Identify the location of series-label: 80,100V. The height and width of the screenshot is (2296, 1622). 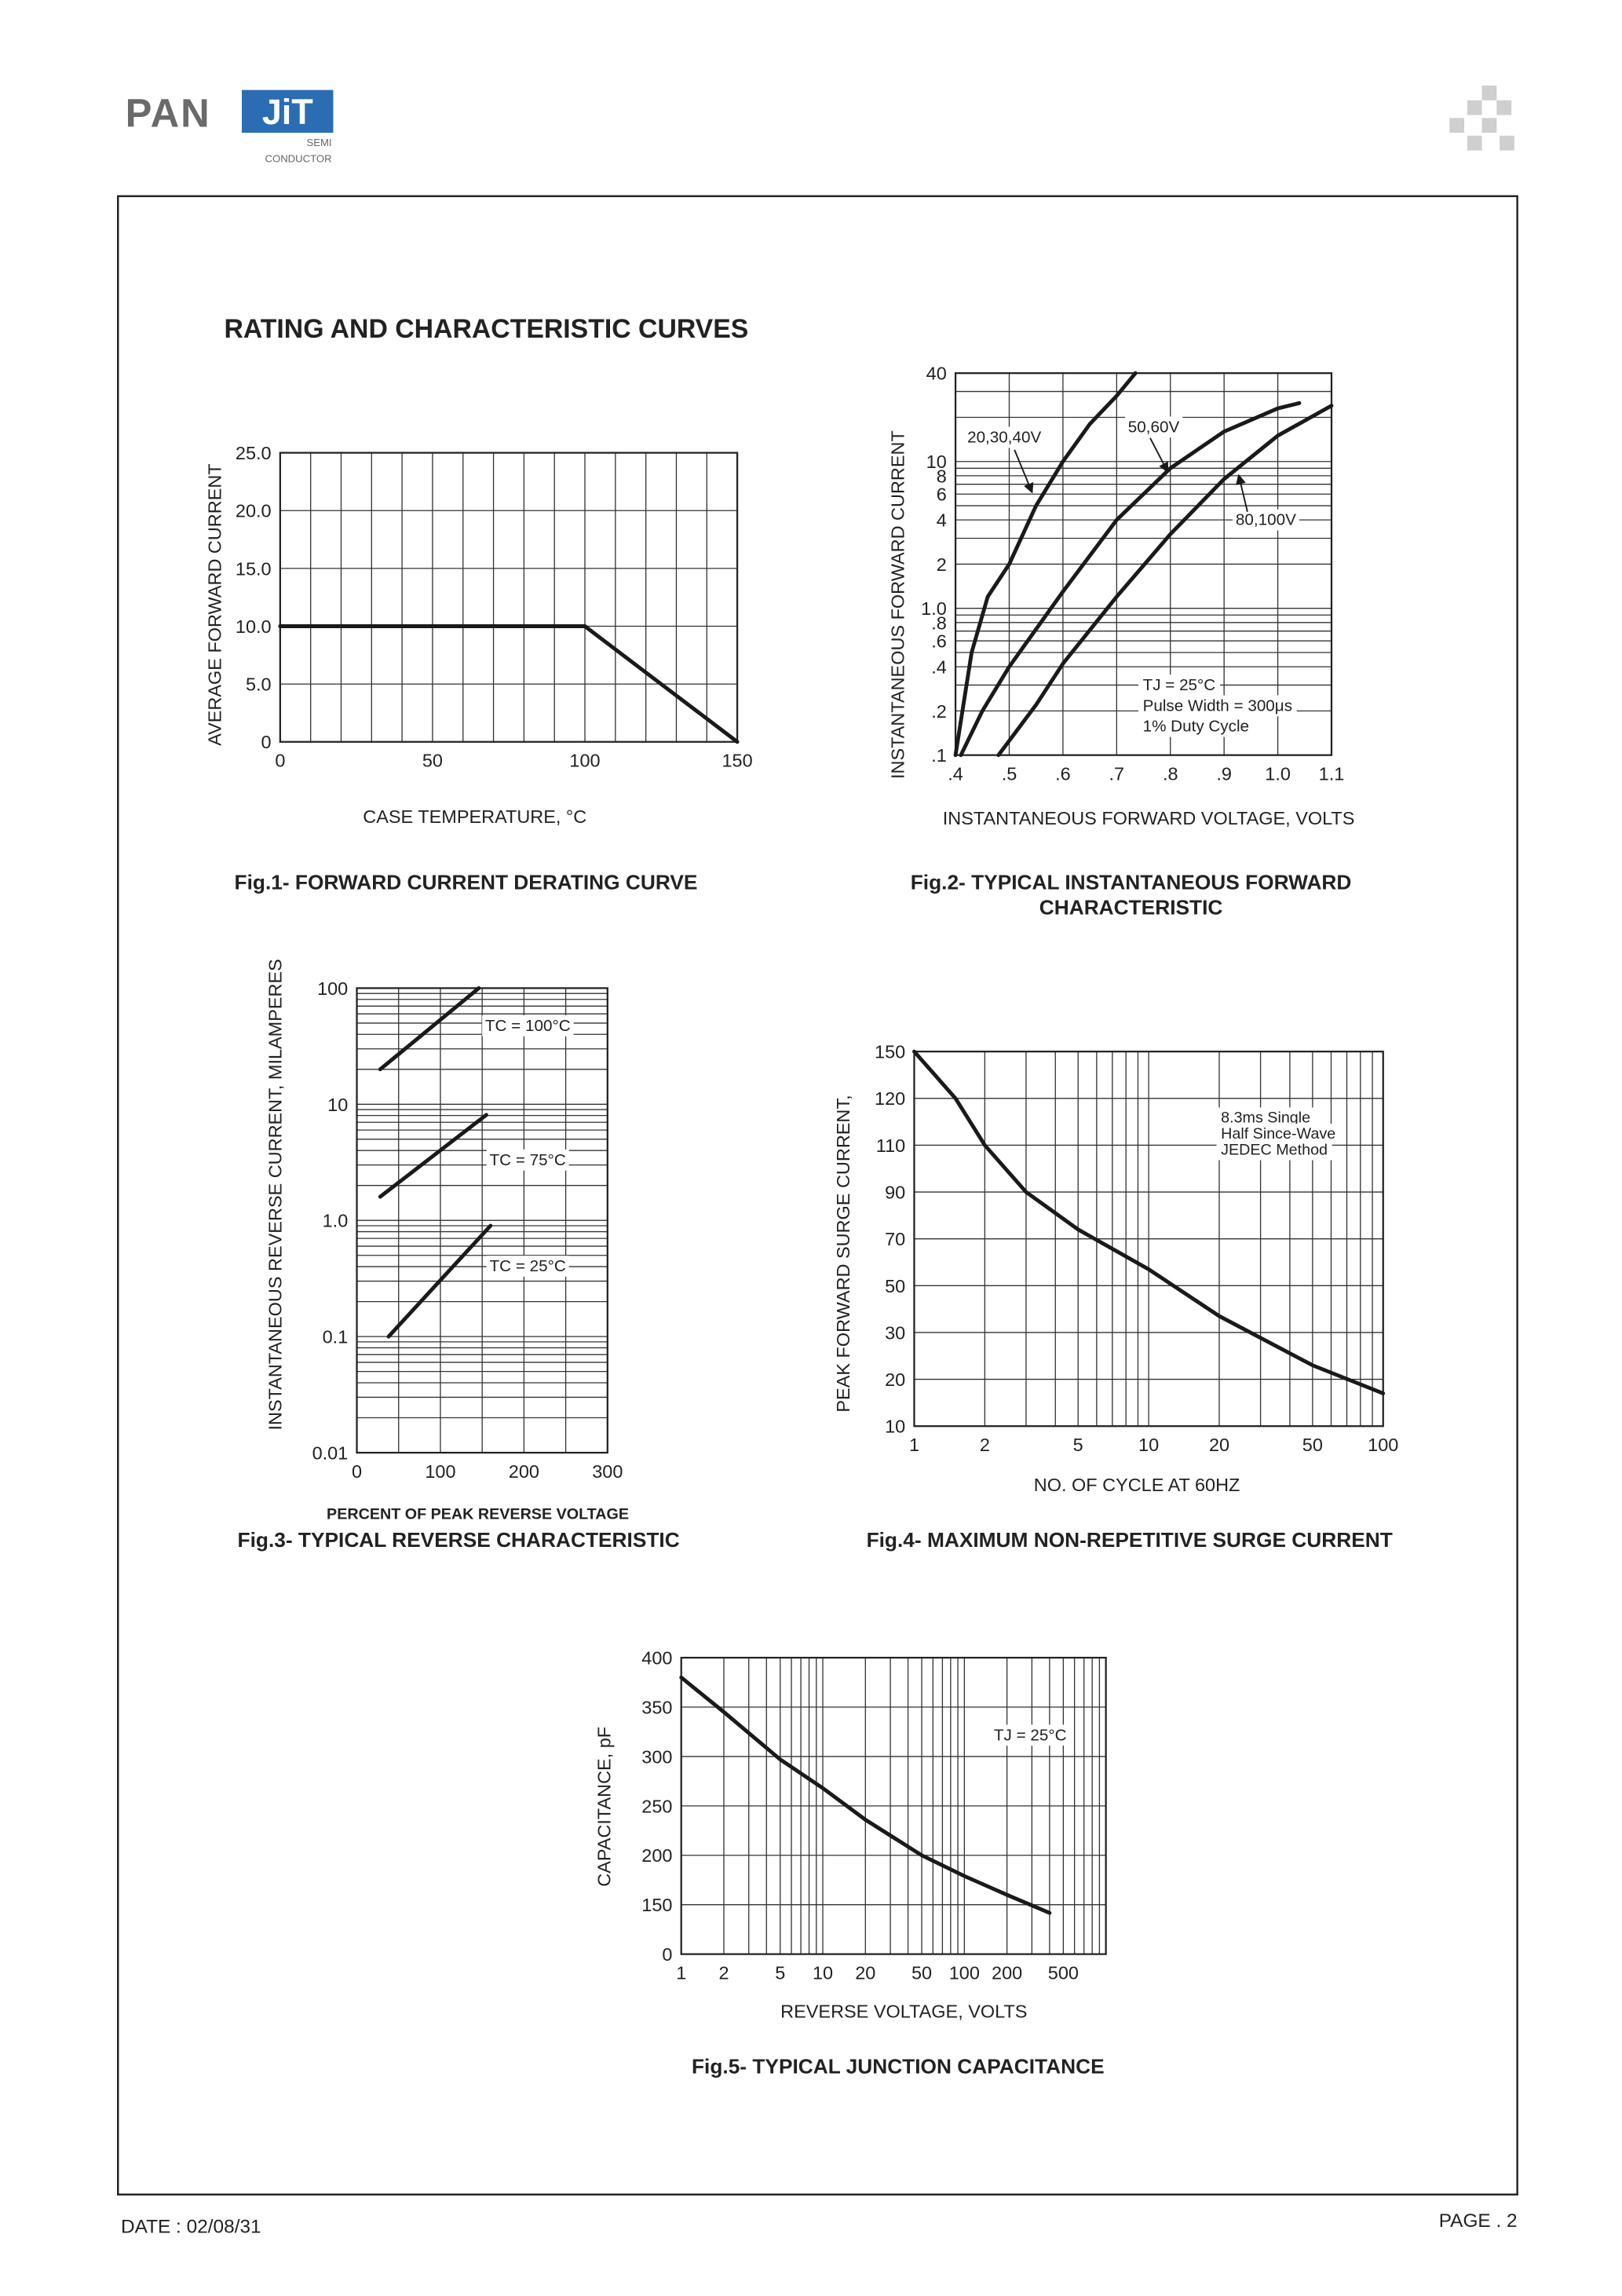
(1266, 520).